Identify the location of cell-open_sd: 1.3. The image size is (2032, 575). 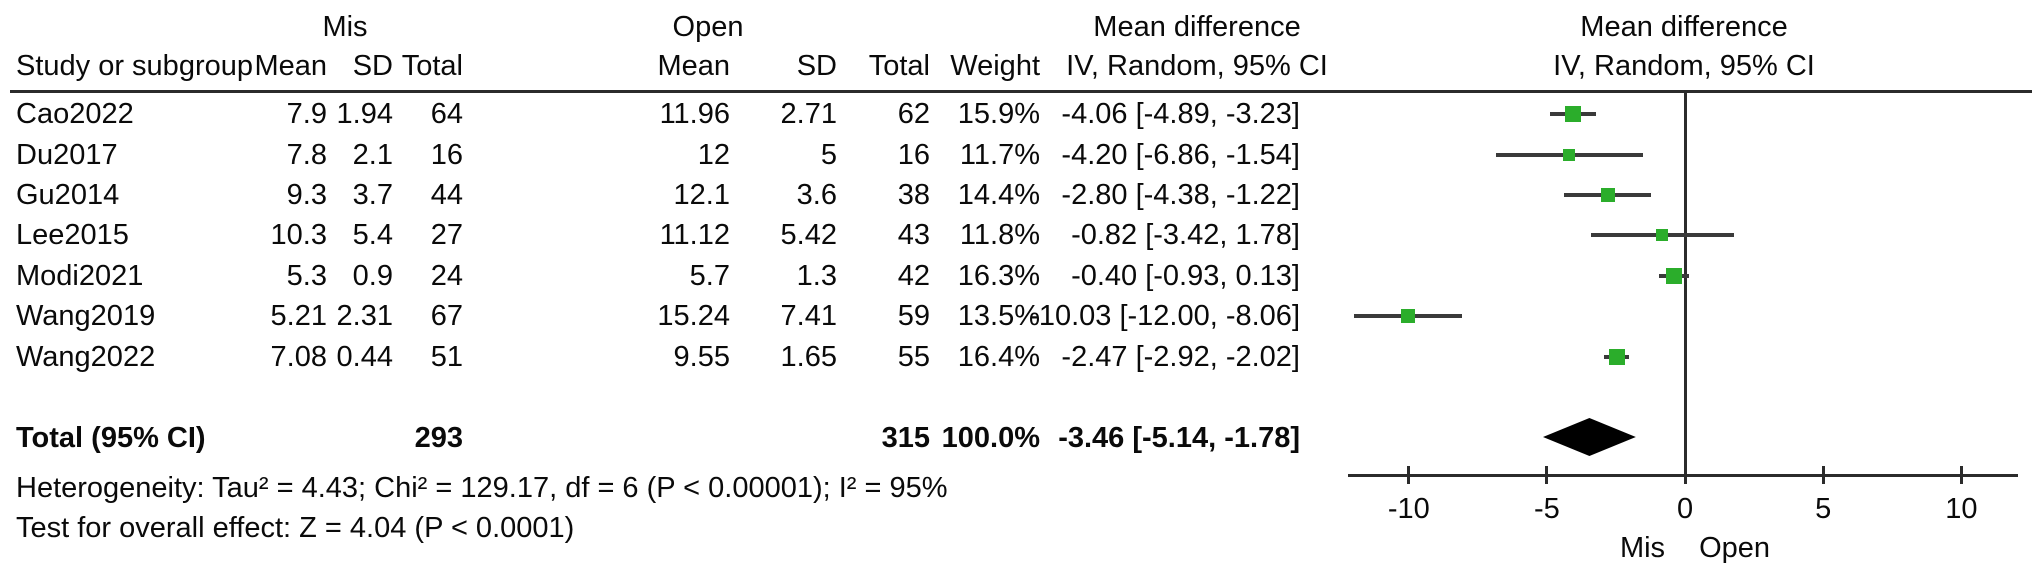
(816, 276).